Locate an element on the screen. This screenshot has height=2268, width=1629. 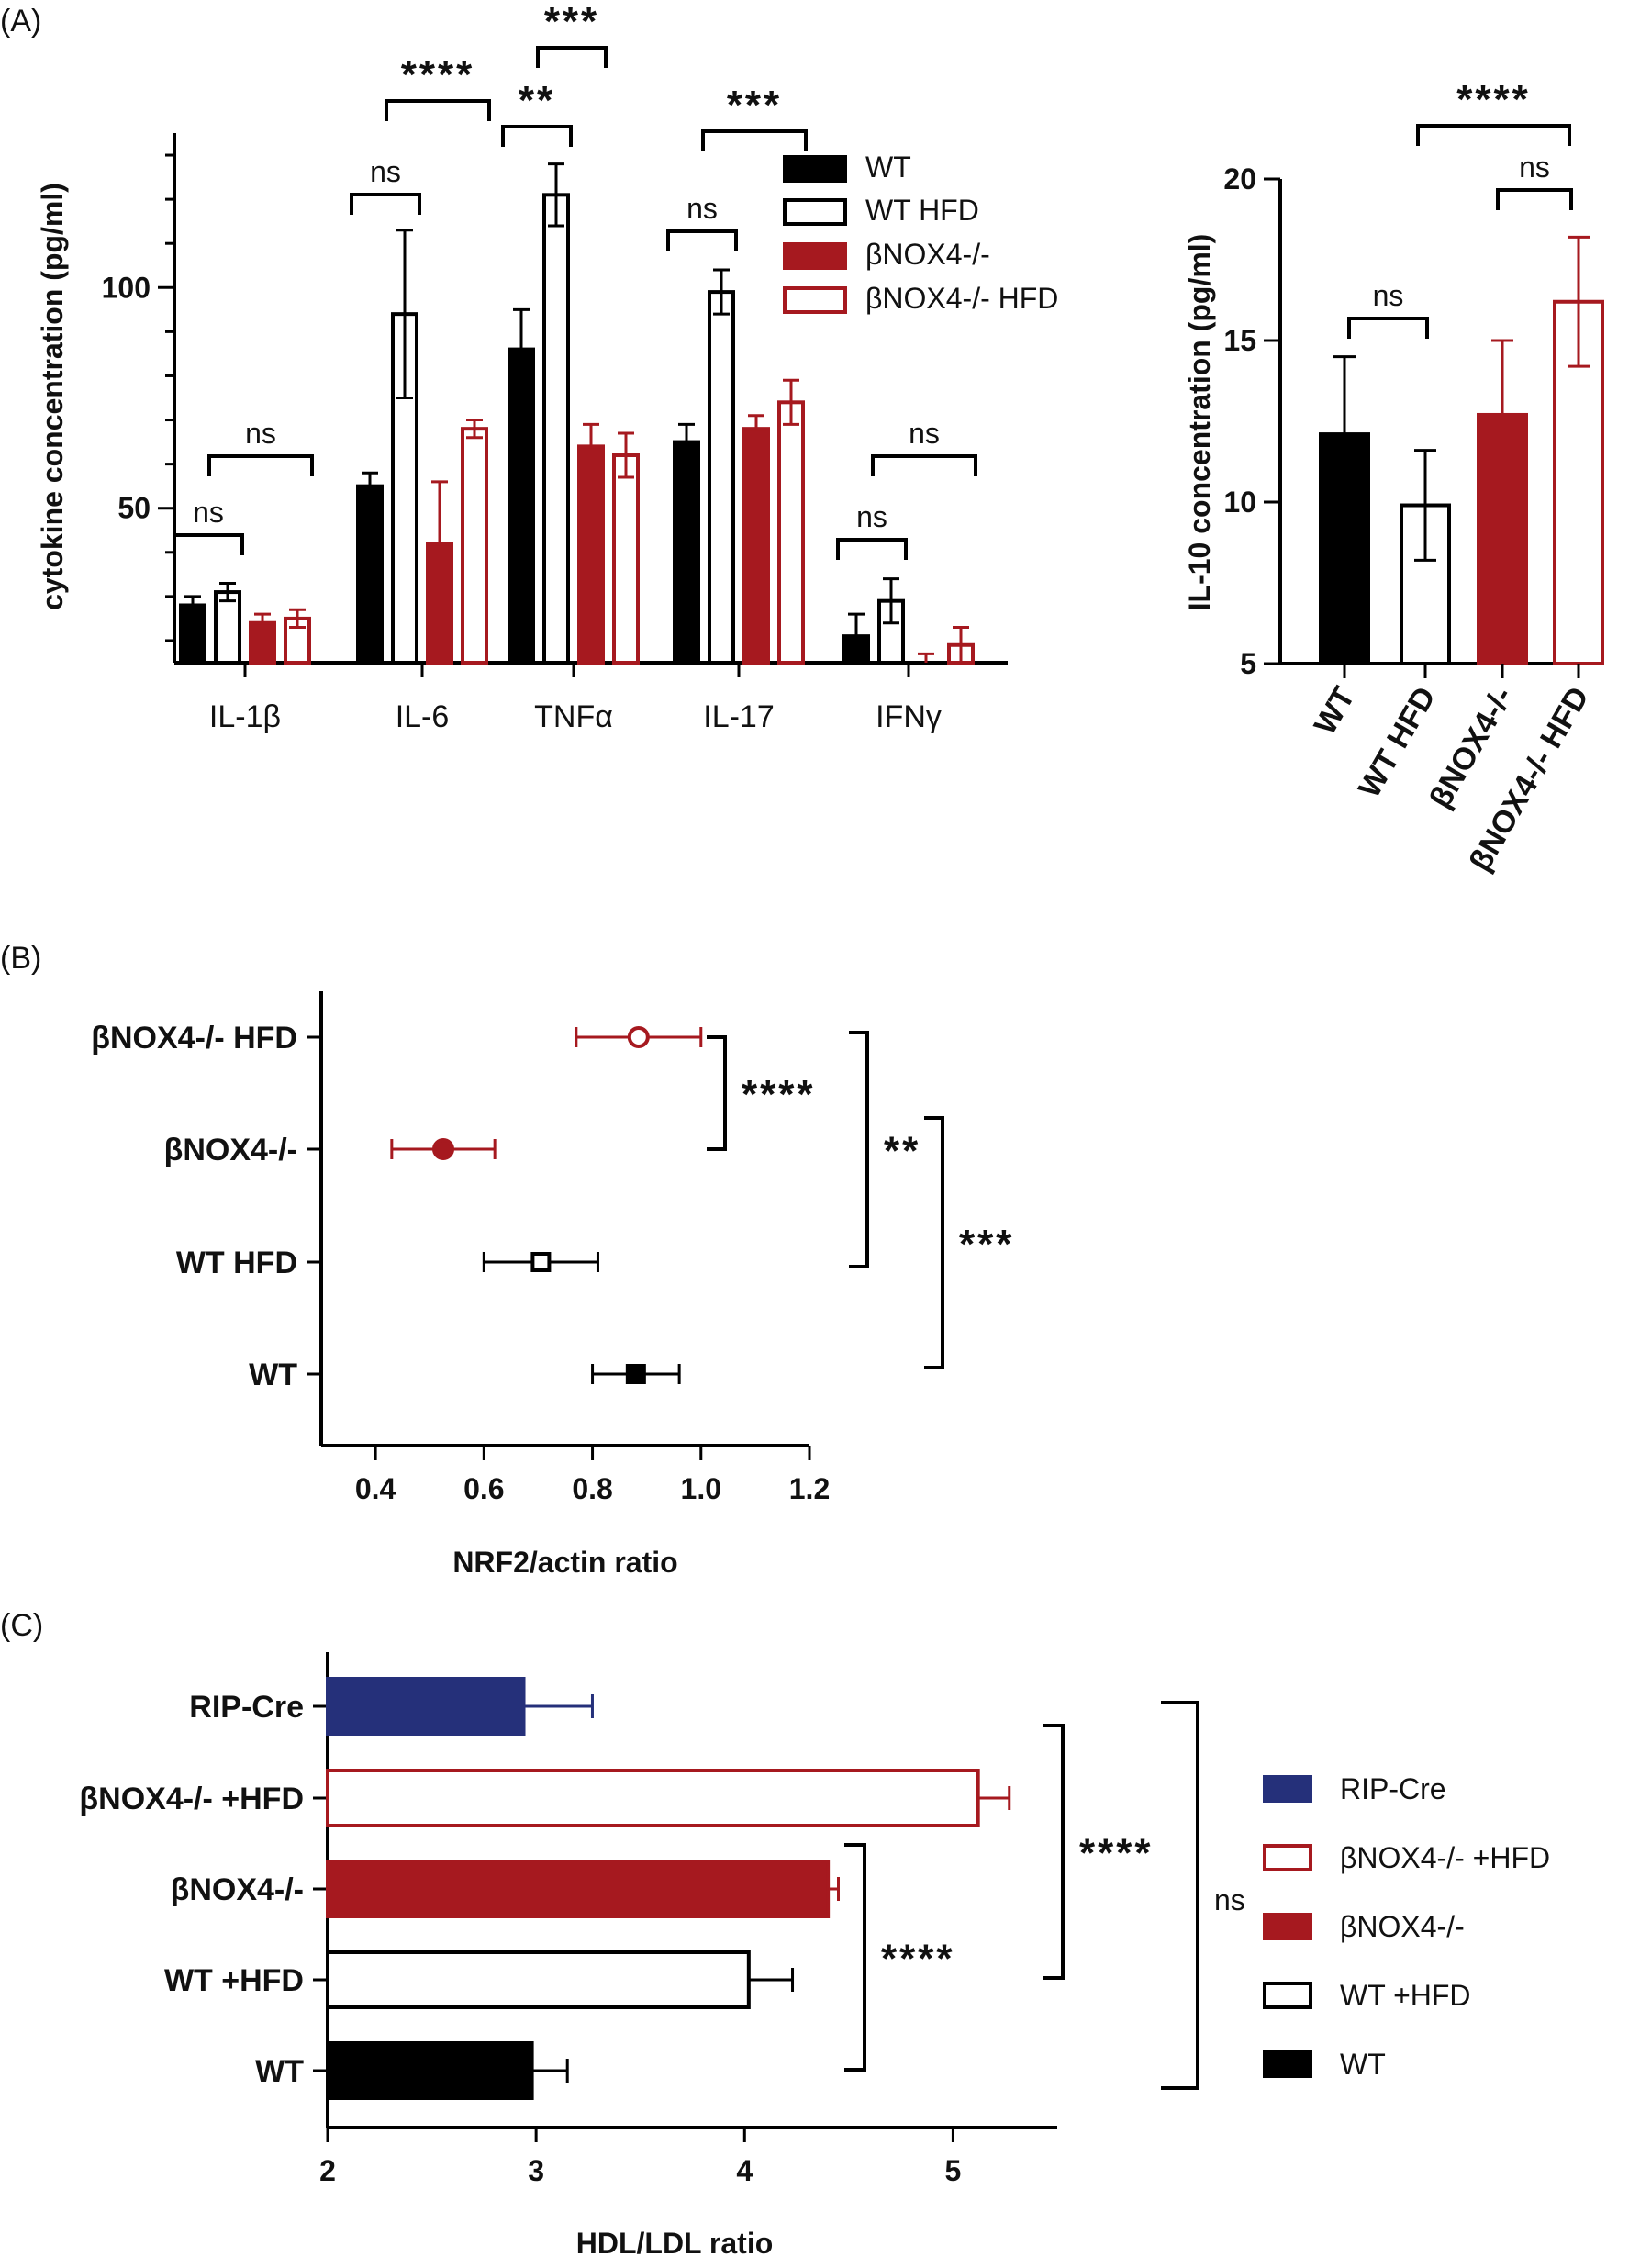
y-axis-title: cytokine concentration (pg/ml) is located at coordinates (52, 396).